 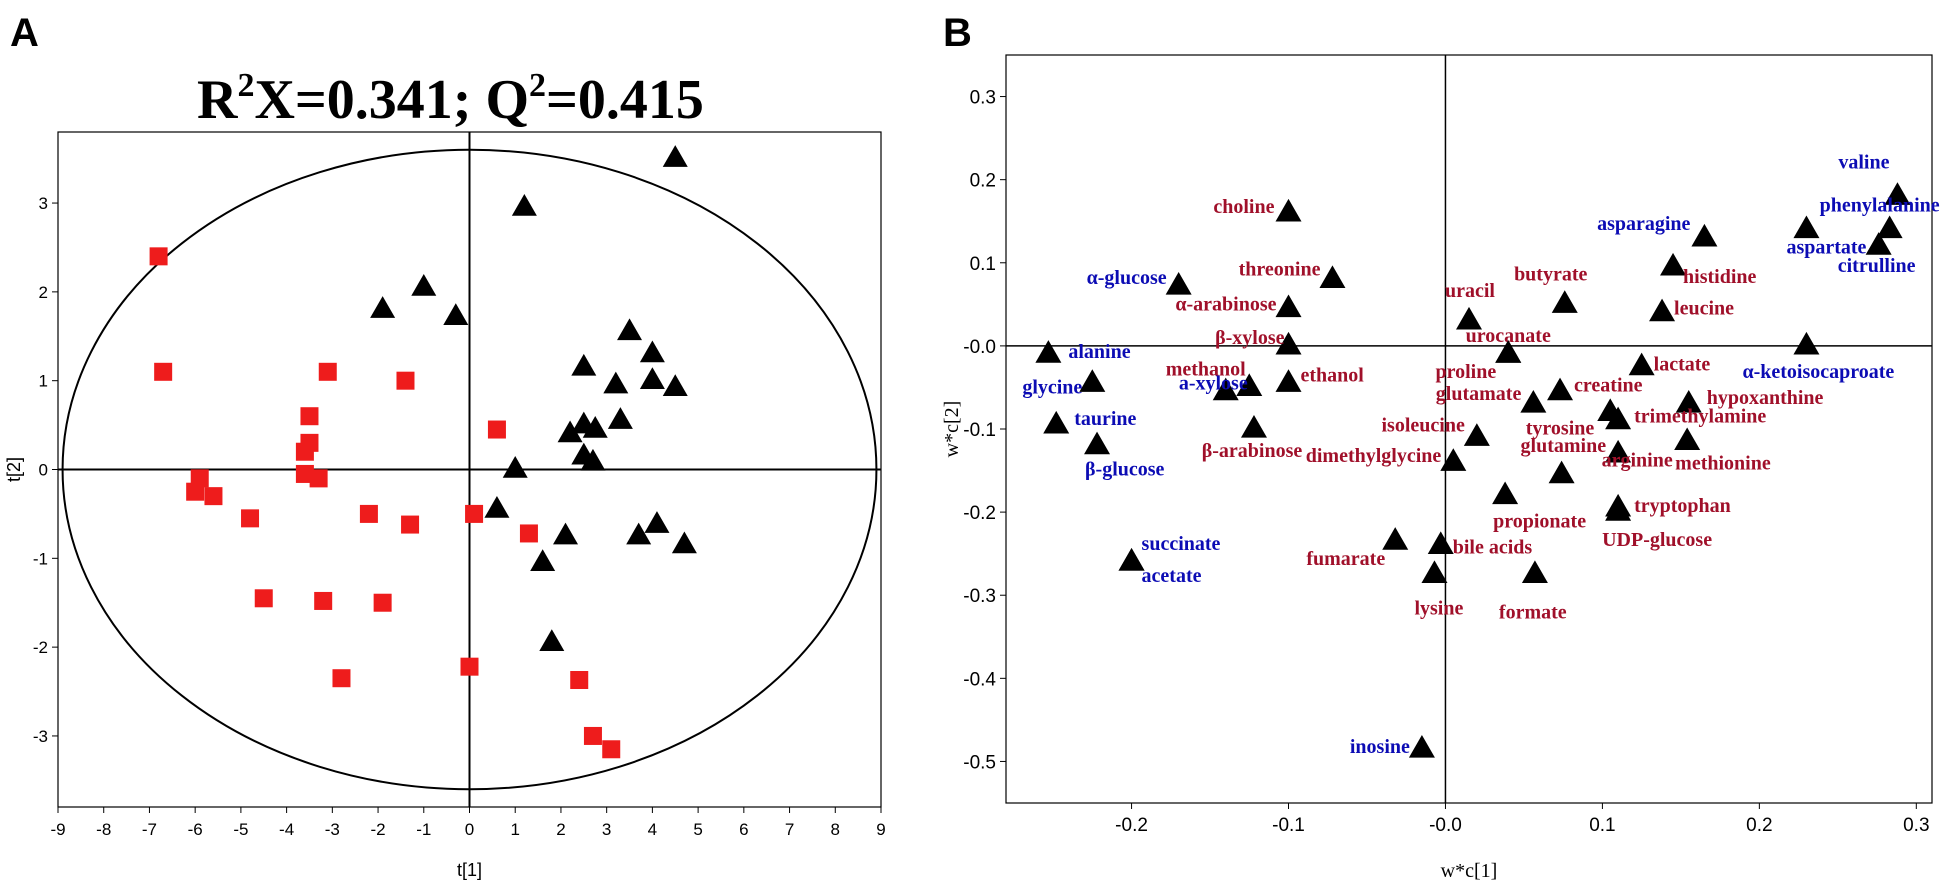 I want to click on metabolite-label: glutamate, so click(x=1479, y=394).